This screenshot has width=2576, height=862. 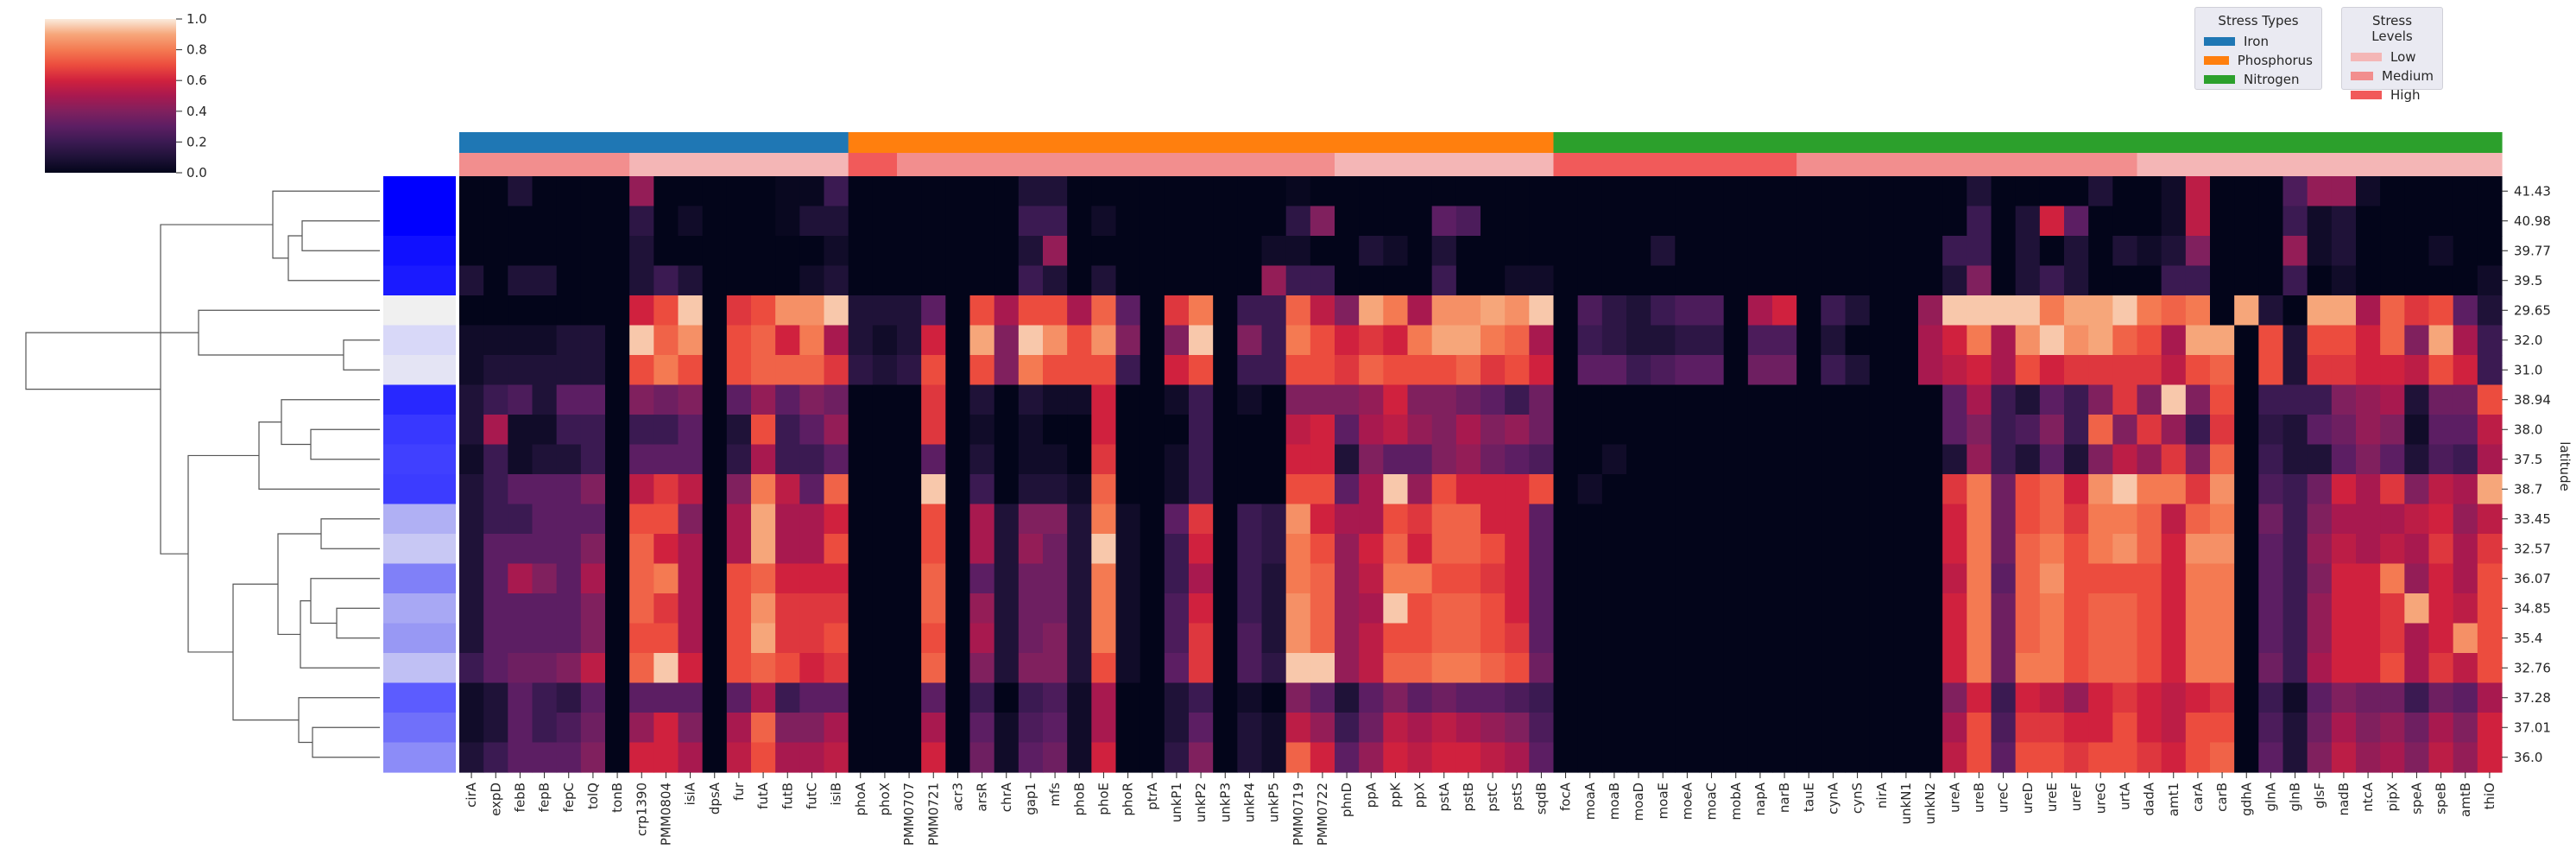 I want to click on col-label: unkP2, so click(x=1201, y=802).